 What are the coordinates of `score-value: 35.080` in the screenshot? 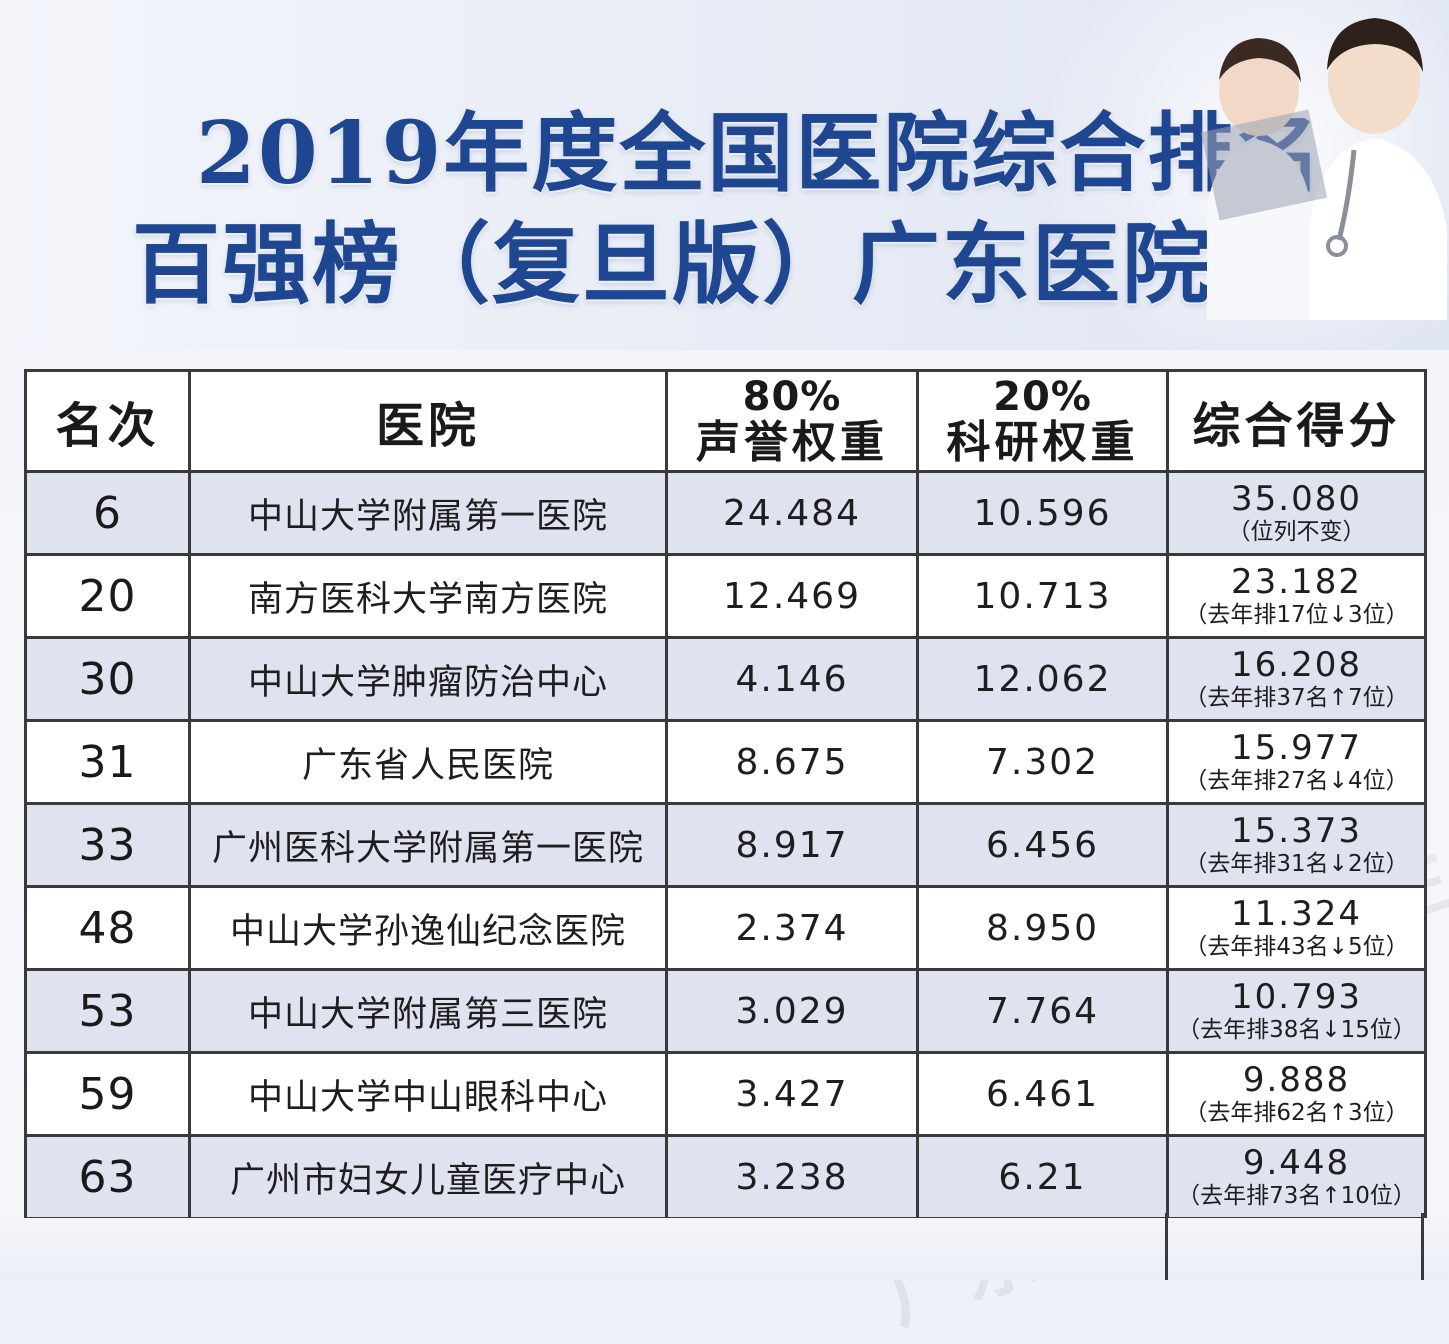 It's located at (1296, 499).